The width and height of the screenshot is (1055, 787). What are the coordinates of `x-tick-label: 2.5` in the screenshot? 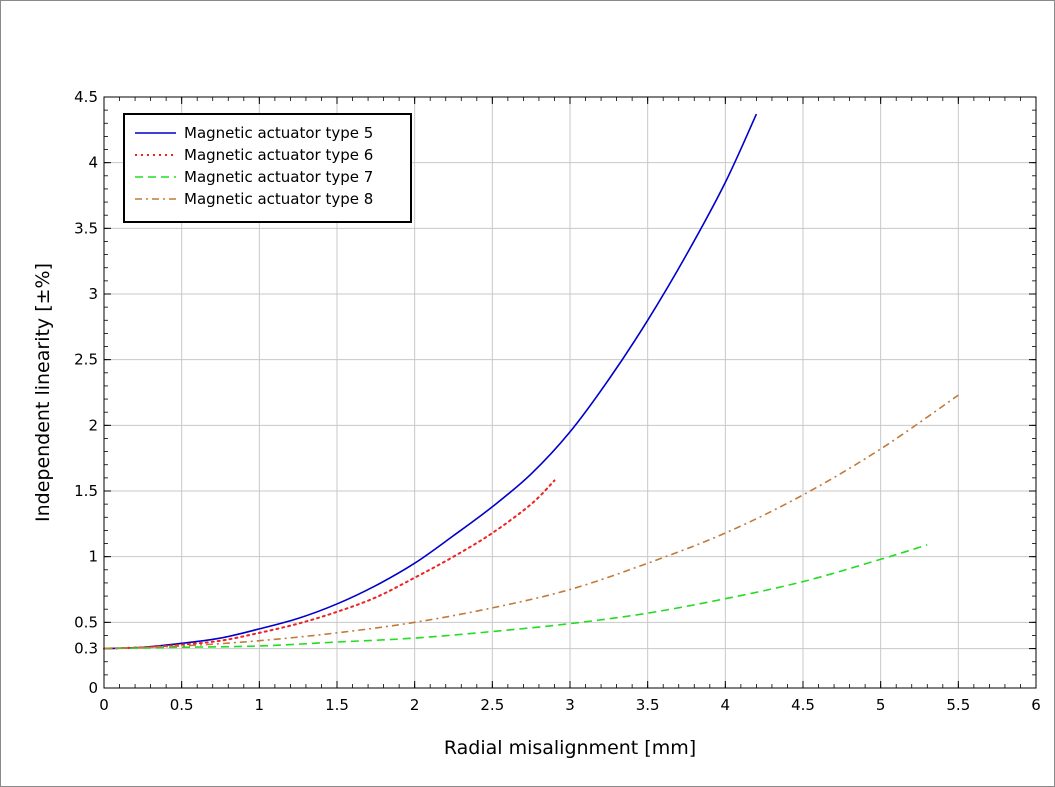 It's located at (492, 705).